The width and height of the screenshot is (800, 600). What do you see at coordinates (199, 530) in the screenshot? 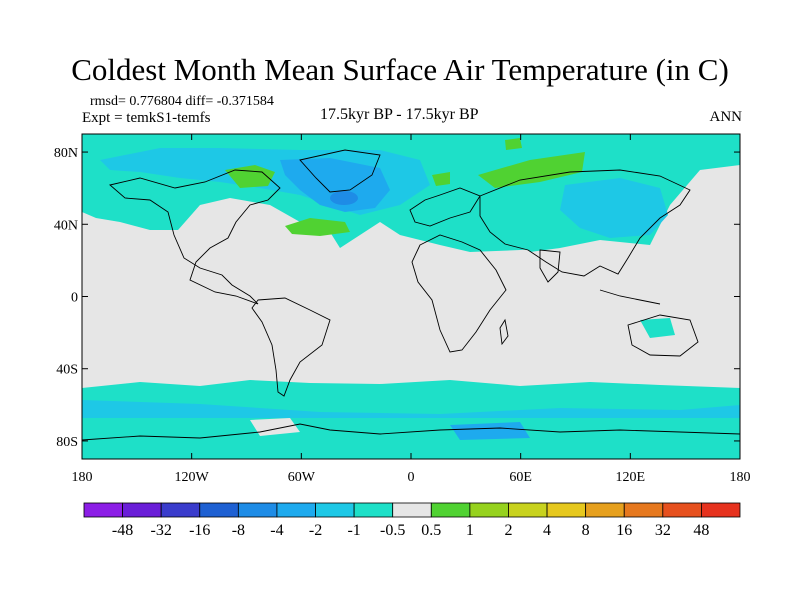
I see `colorbar-label: -16` at bounding box center [199, 530].